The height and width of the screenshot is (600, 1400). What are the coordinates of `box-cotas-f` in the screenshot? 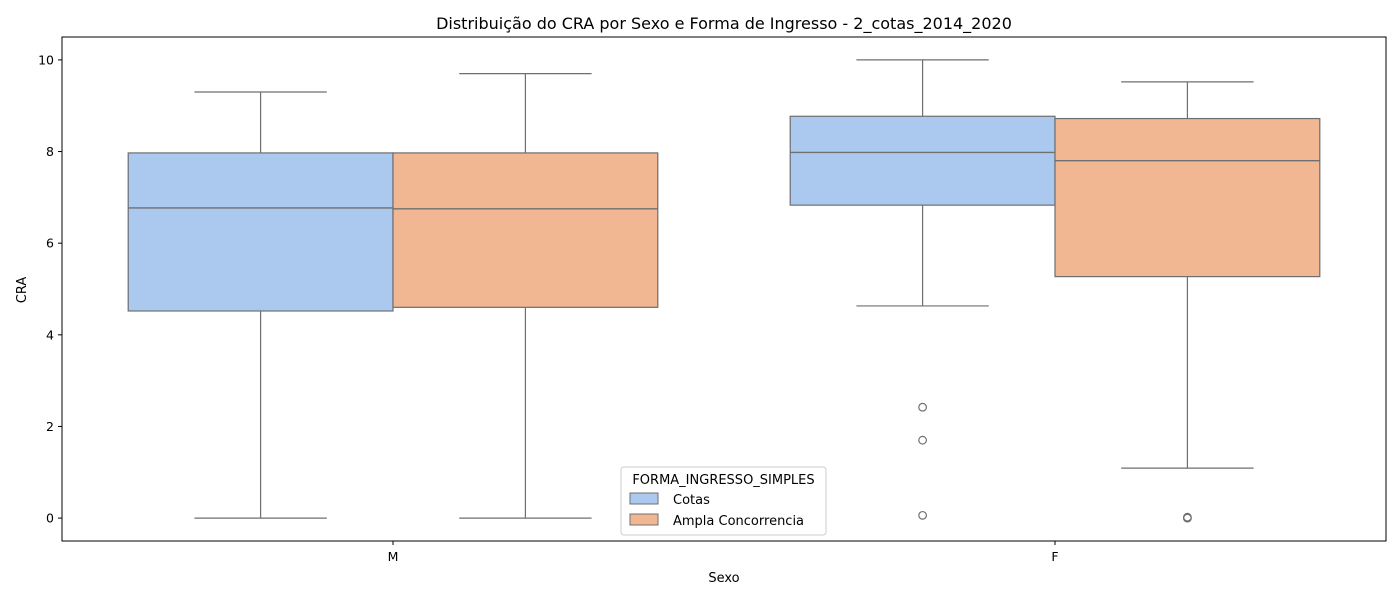 It's located at (922, 289).